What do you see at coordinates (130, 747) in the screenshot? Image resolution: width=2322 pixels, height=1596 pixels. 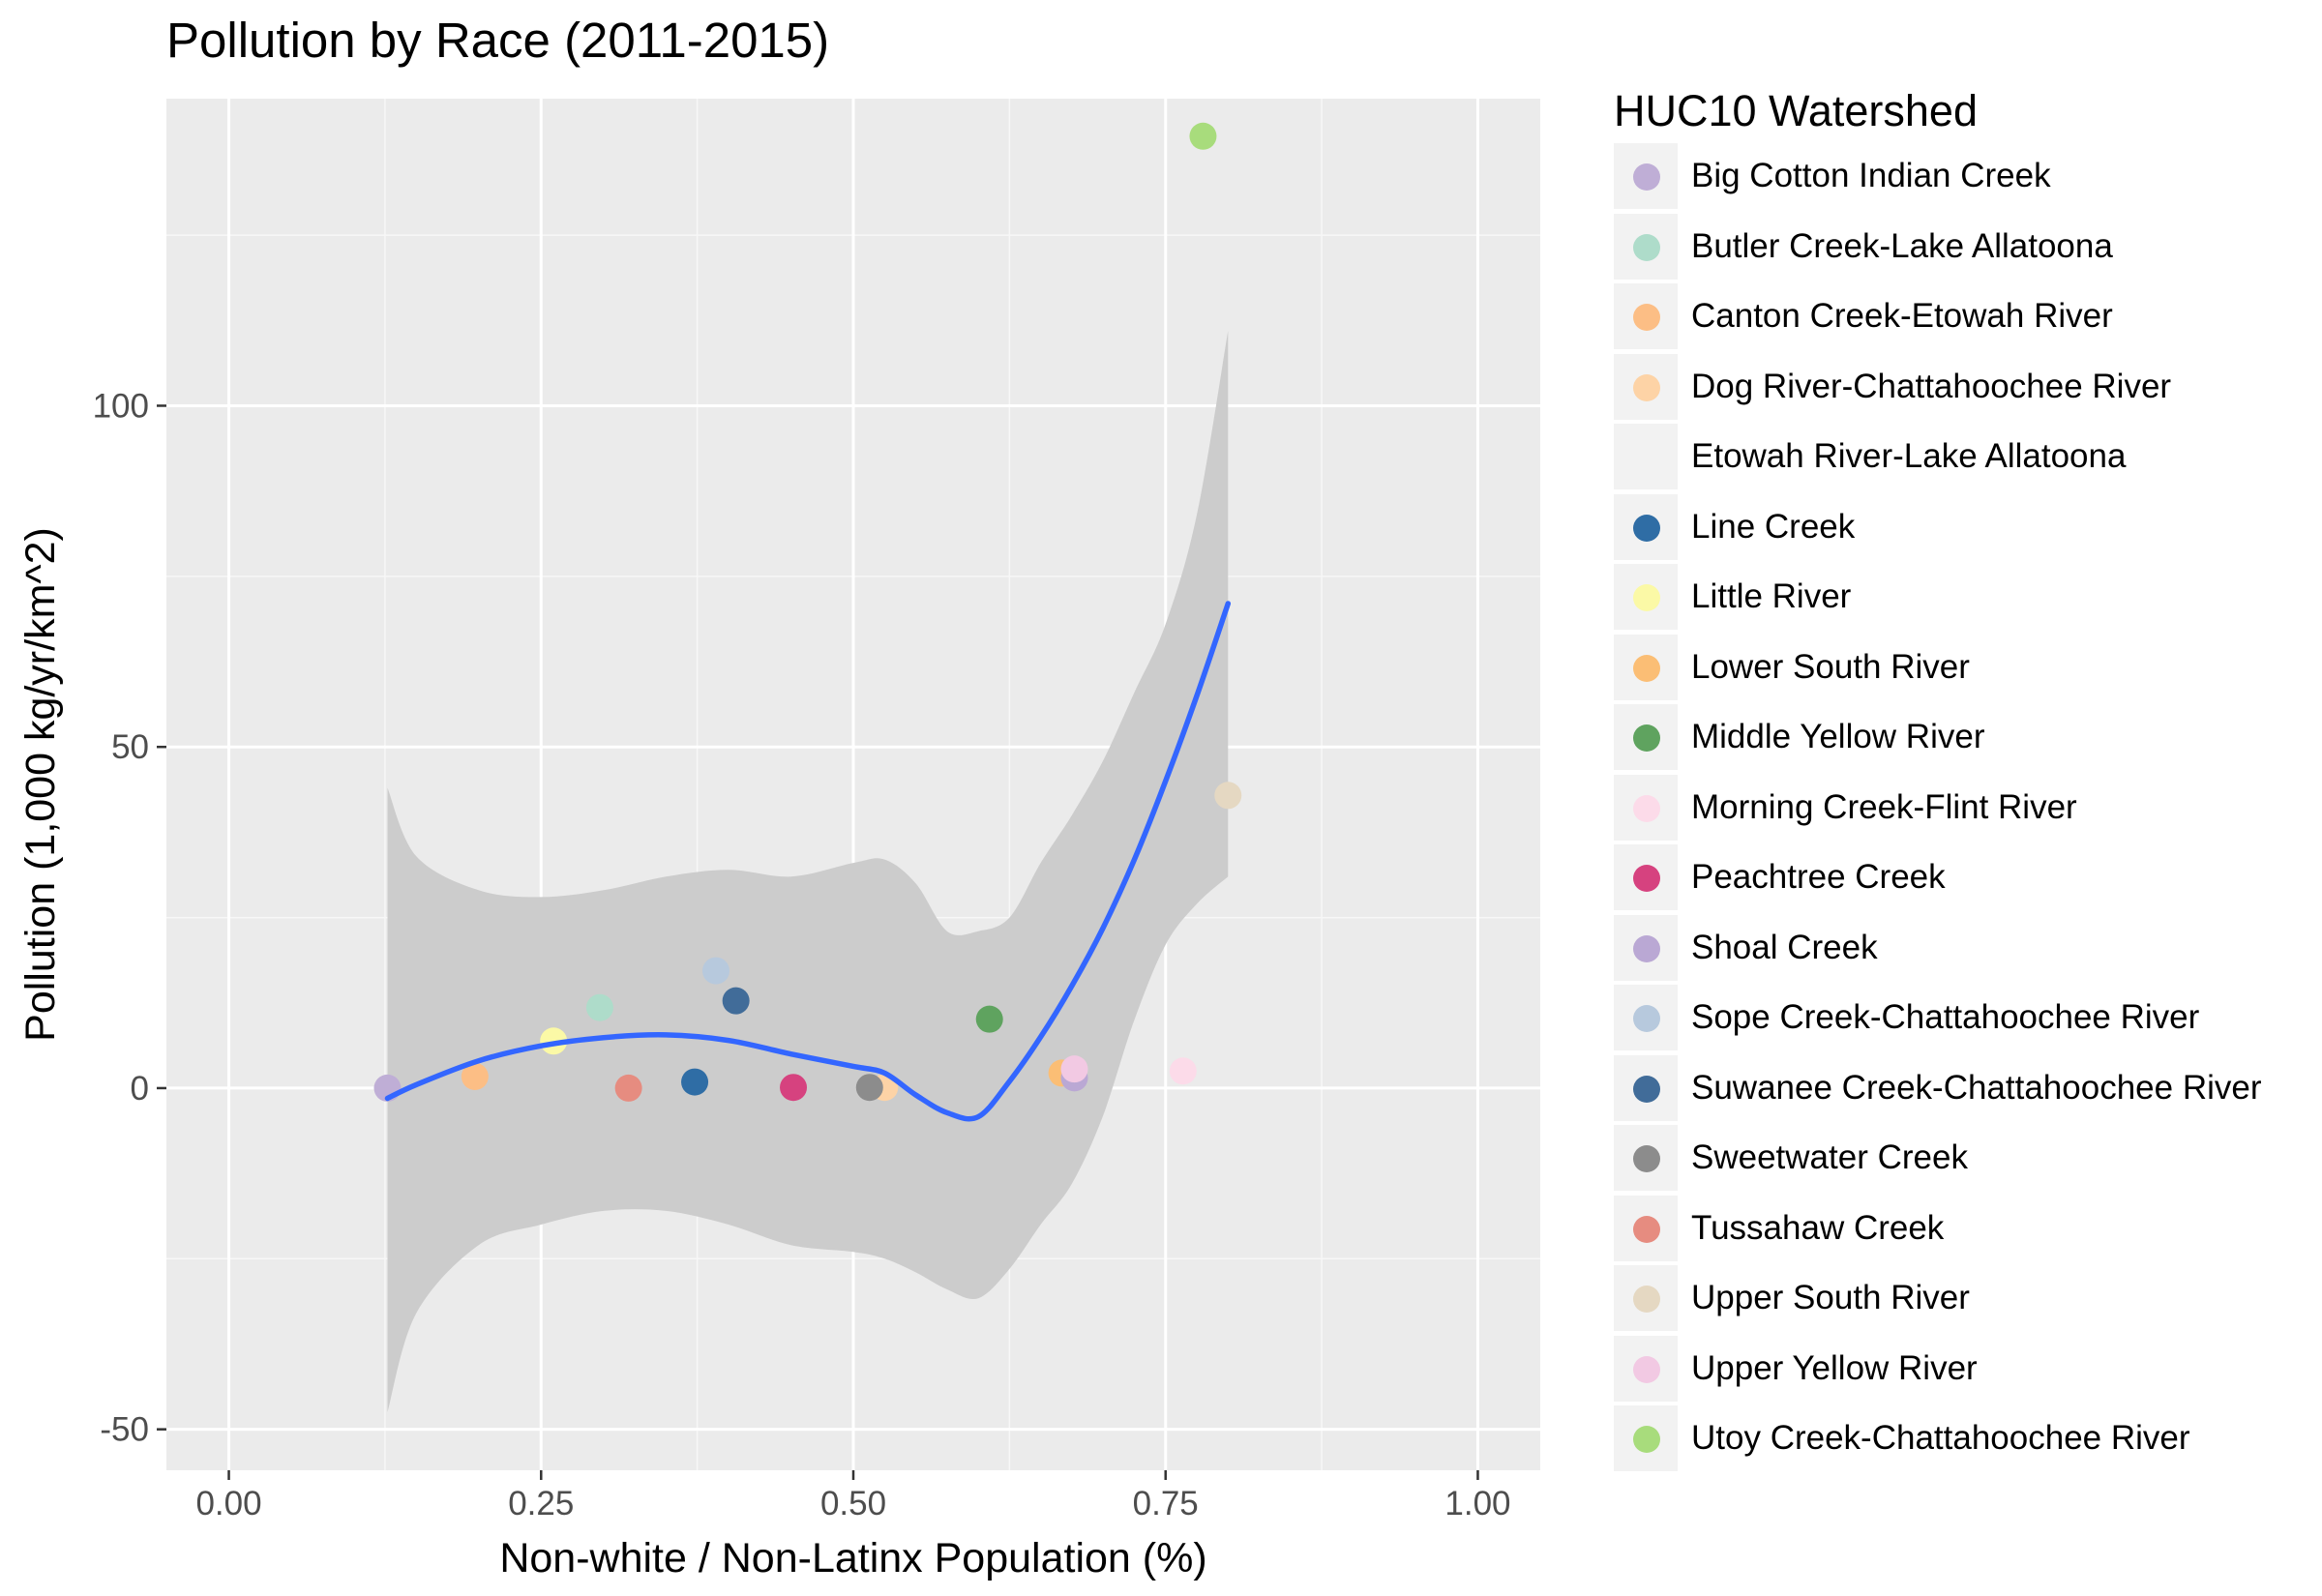 I see `y-tick-label: 50` at bounding box center [130, 747].